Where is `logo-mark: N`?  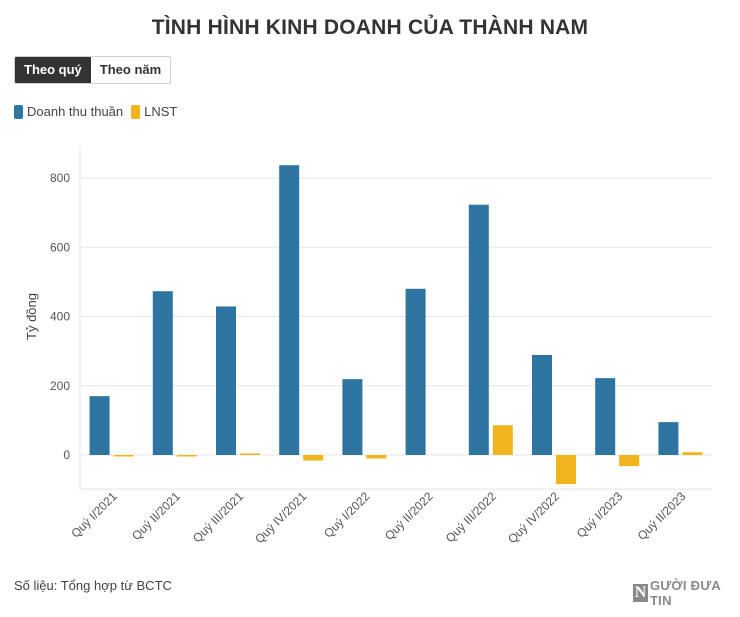 logo-mark: N is located at coordinates (640, 593).